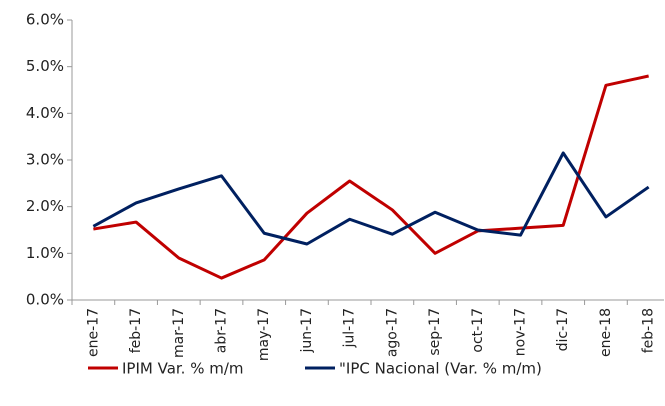 The height and width of the screenshot is (406, 665). Describe the element at coordinates (45, 66) in the screenshot. I see `y-tick-label: 5.0%` at that location.